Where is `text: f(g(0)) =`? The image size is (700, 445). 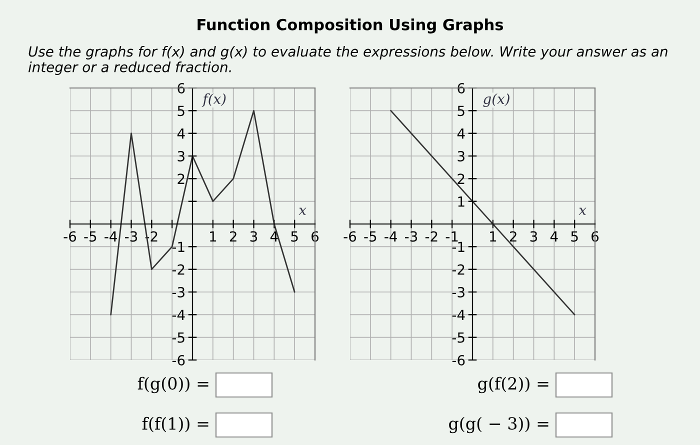 text: f(g(0)) = is located at coordinates (173, 385).